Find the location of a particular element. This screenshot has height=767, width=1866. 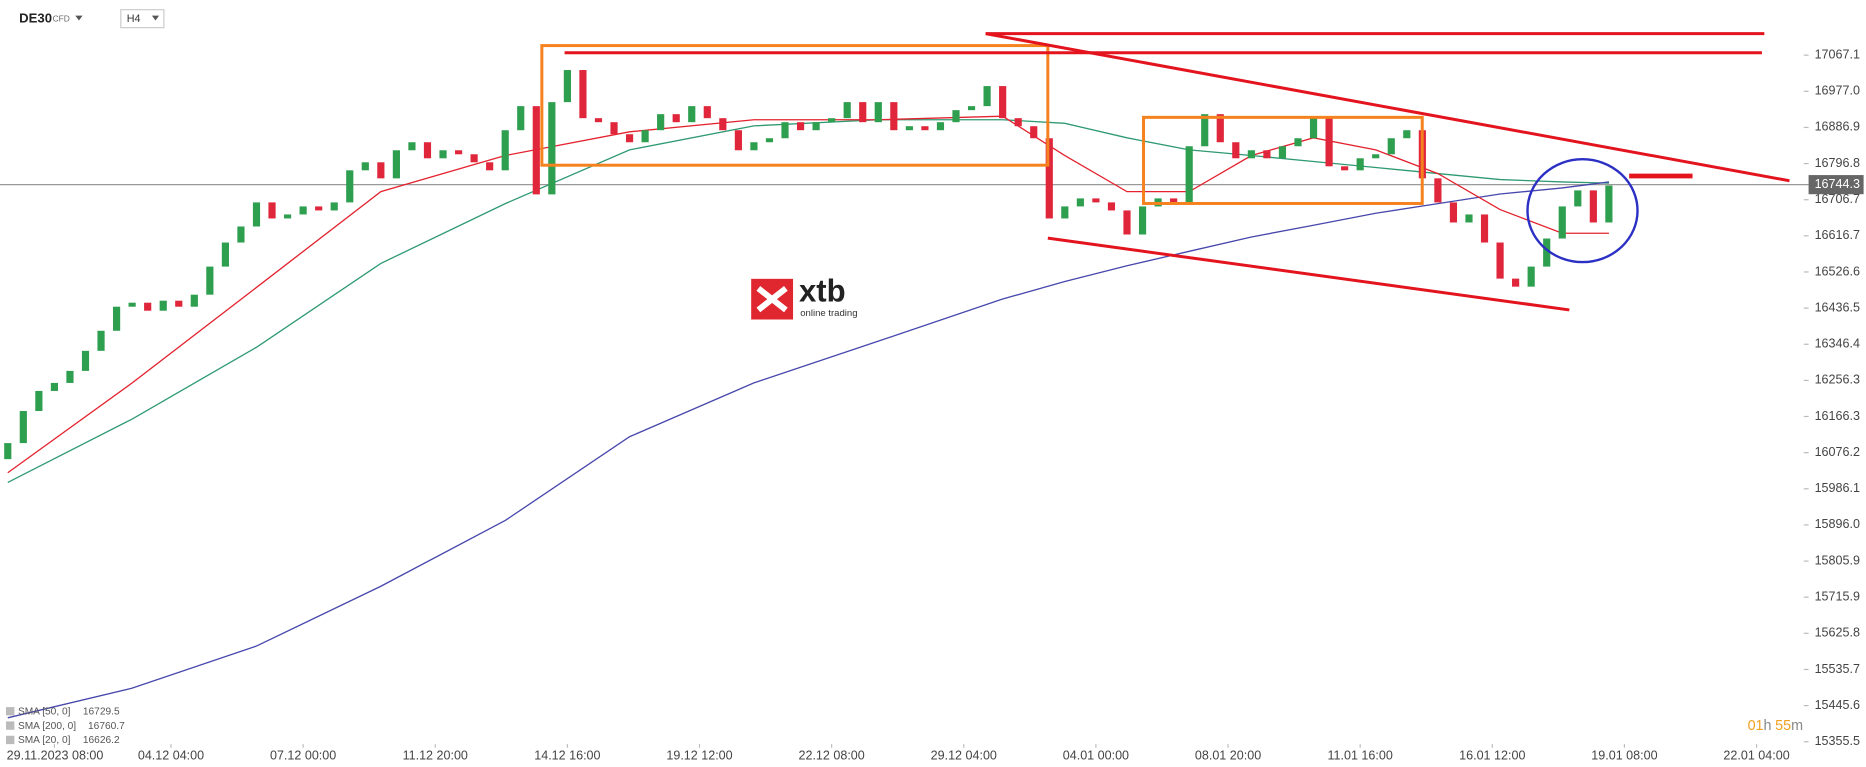

range-box is located at coordinates (1283, 160).